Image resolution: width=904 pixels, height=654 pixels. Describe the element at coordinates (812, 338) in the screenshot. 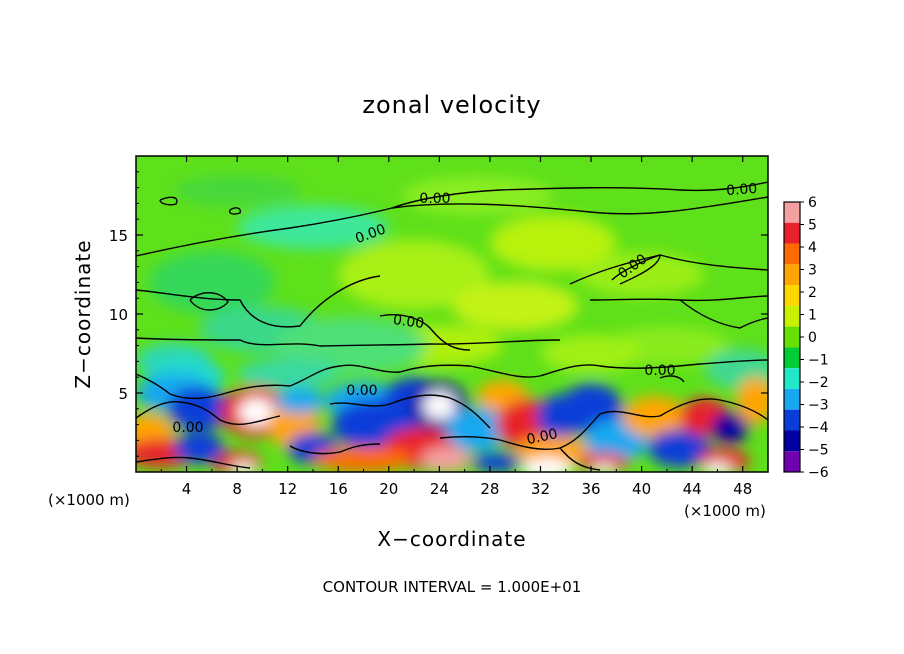

I see `colorbar-label: 0` at that location.